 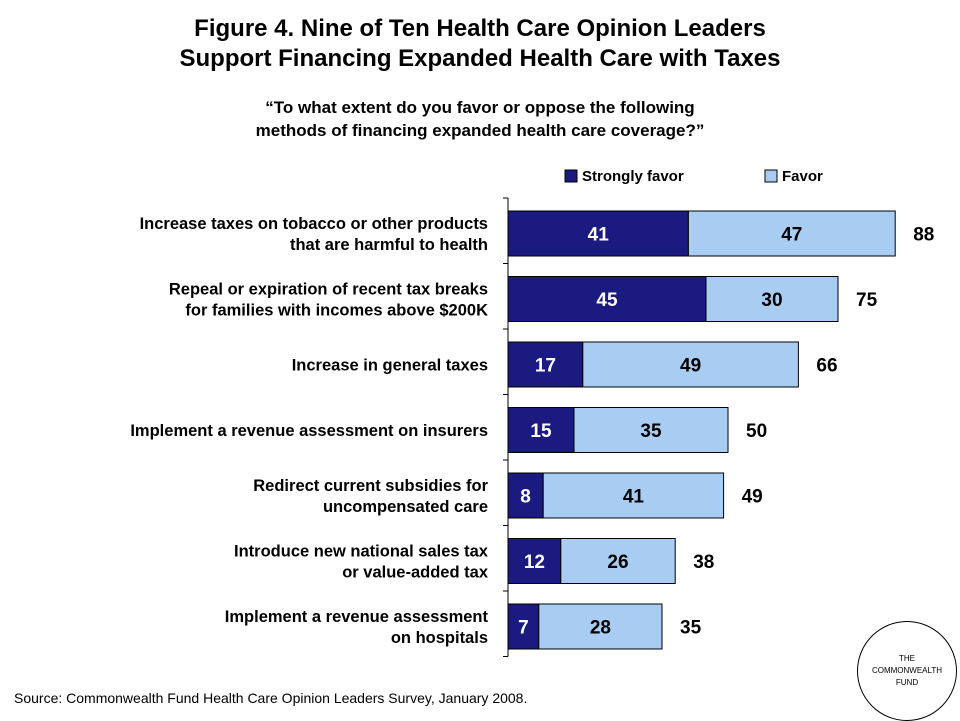 I want to click on category-label: Introduce new national sales tax, so click(x=361, y=552).